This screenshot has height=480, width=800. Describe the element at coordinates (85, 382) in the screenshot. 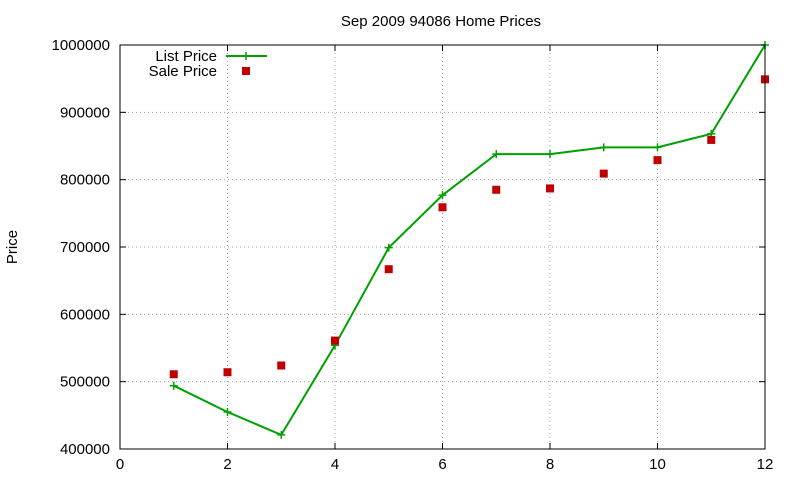

I see `y-tick-label: 500000` at that location.